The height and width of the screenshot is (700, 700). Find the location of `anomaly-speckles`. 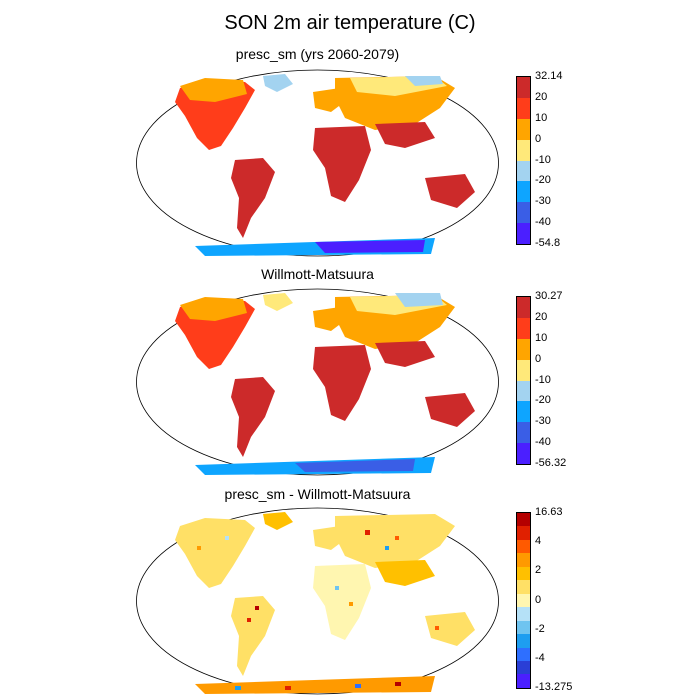

anomaly-speckles is located at coordinates (318, 610).